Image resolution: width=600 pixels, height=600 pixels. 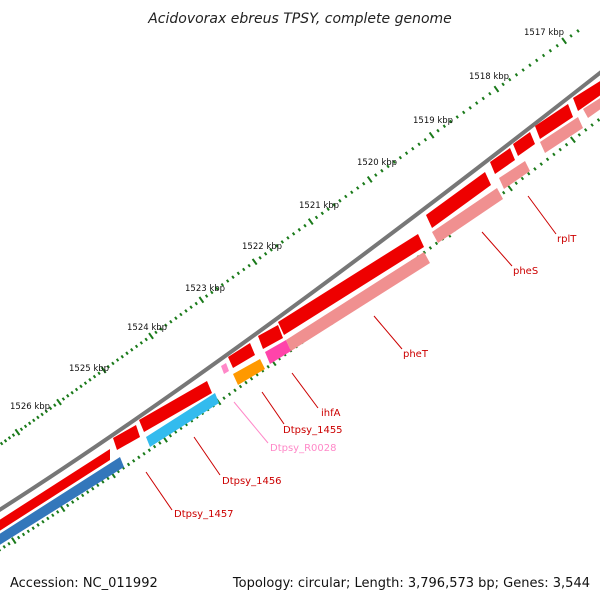 What do you see at coordinates (416, 354) in the screenshot?
I see `gene-label-pheT: pheT` at bounding box center [416, 354].